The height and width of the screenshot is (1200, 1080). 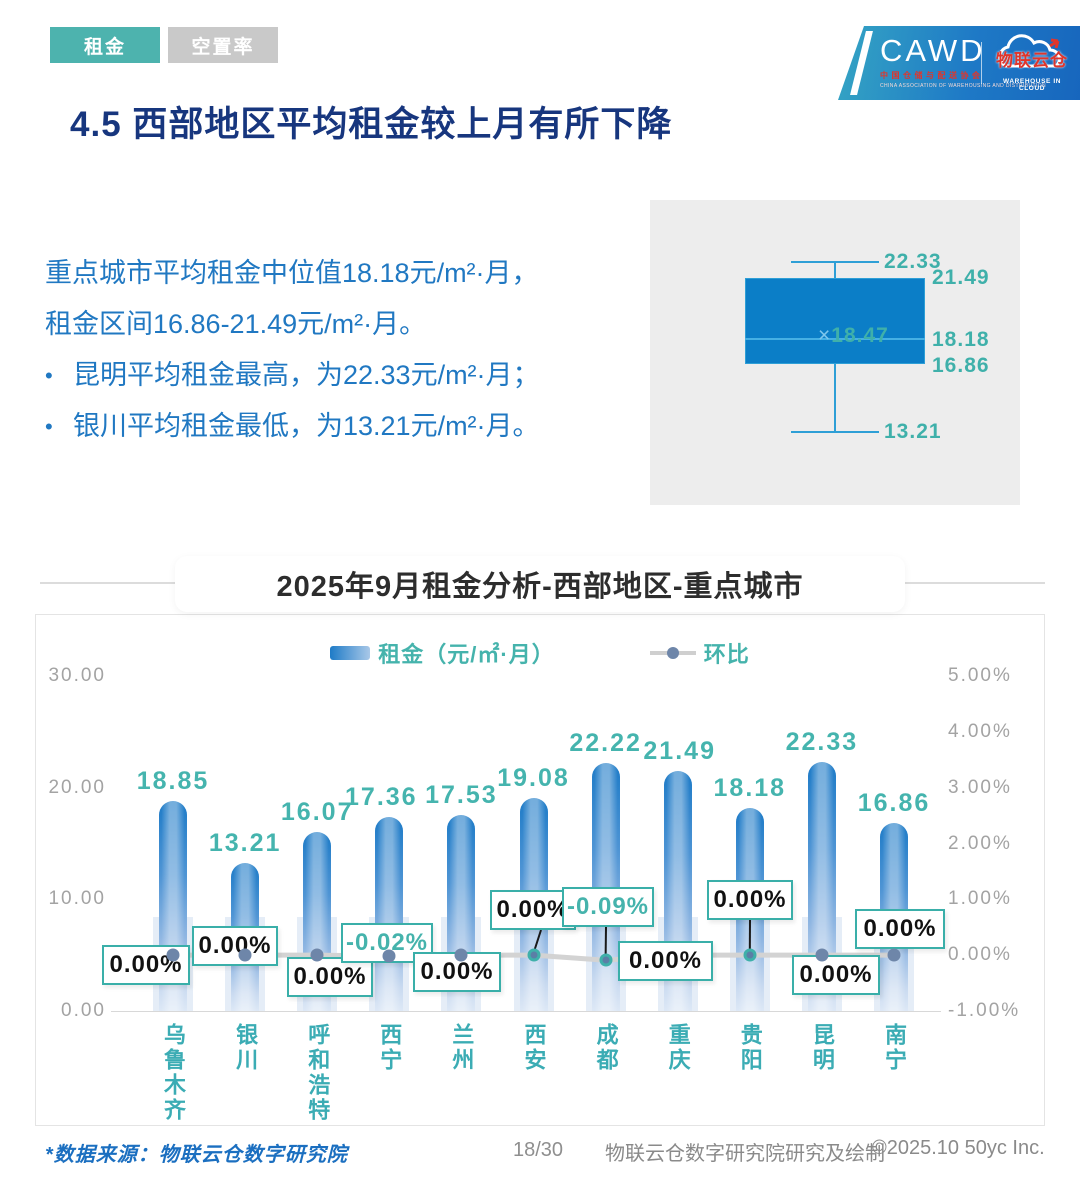 I want to click on summary-line-1: 重点城市平均租金中位值18.18元/m²·月，, so click(x=292, y=273).